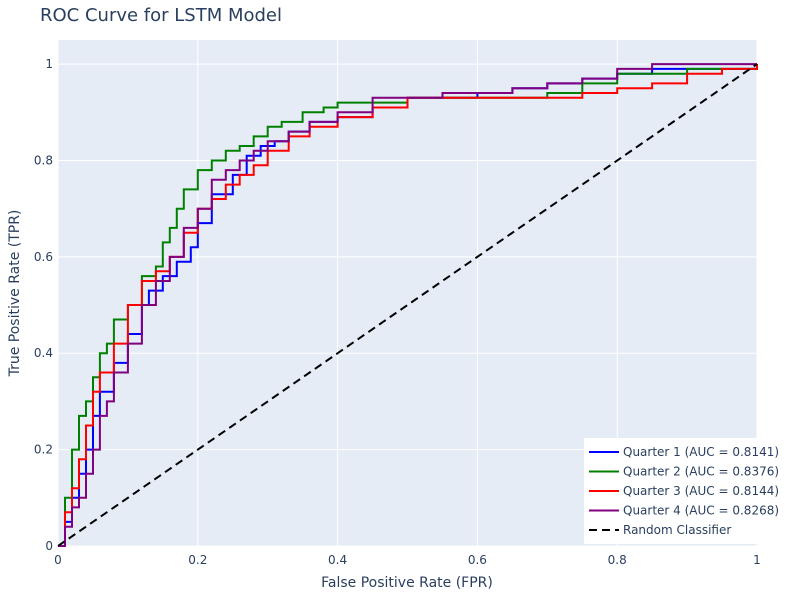  I want to click on y-axis-title: True Positive Rate (TPR), so click(15, 294).